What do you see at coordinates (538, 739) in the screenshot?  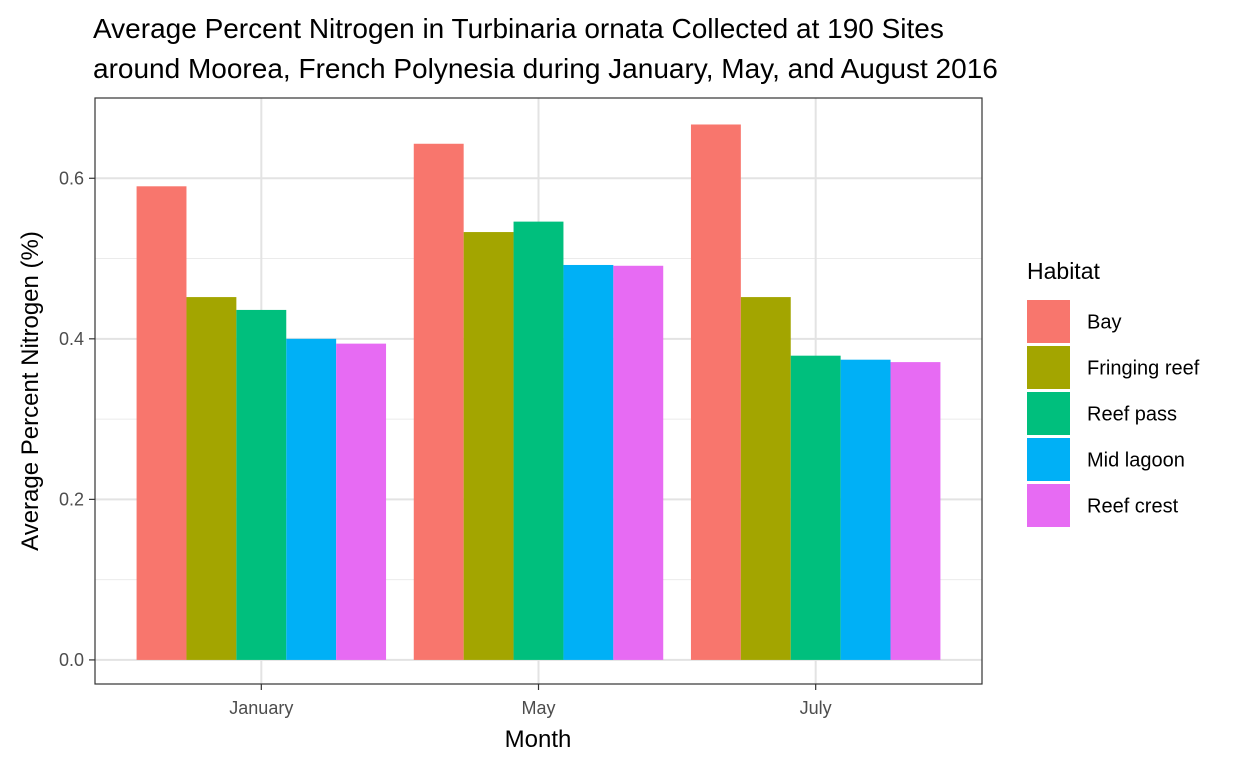 I see `x-axis-title: Month` at bounding box center [538, 739].